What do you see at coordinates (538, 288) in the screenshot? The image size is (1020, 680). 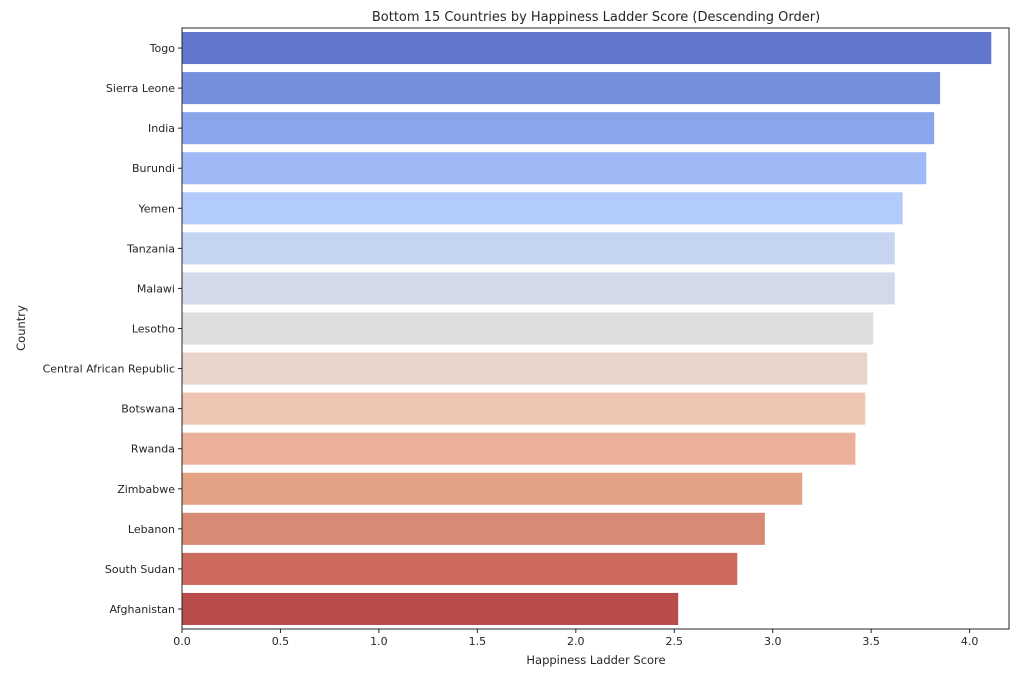 I see `bar-malawi` at bounding box center [538, 288].